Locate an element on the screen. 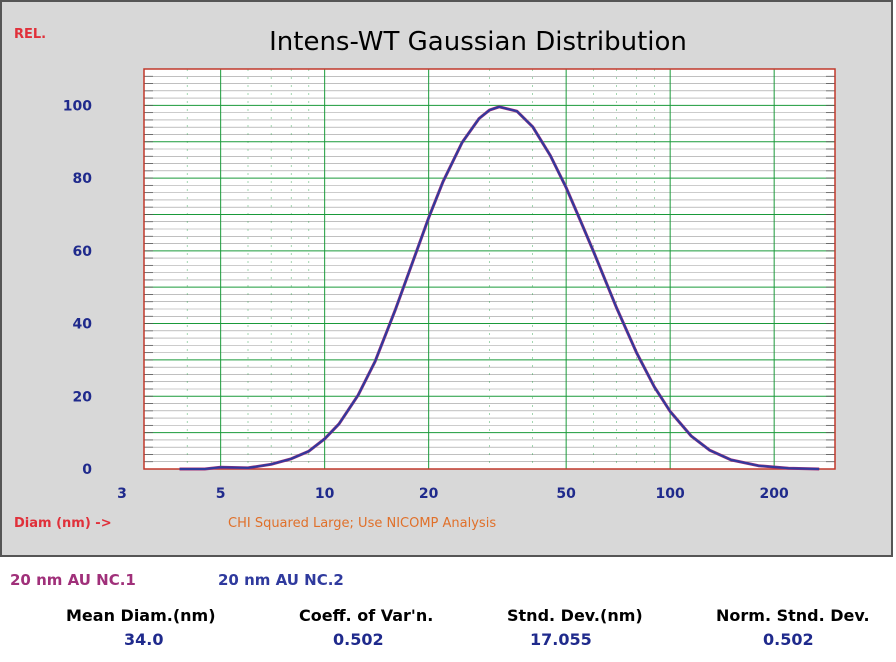 Image resolution: width=896 pixels, height=662 pixels. x-tick-label: 20 is located at coordinates (429, 494).